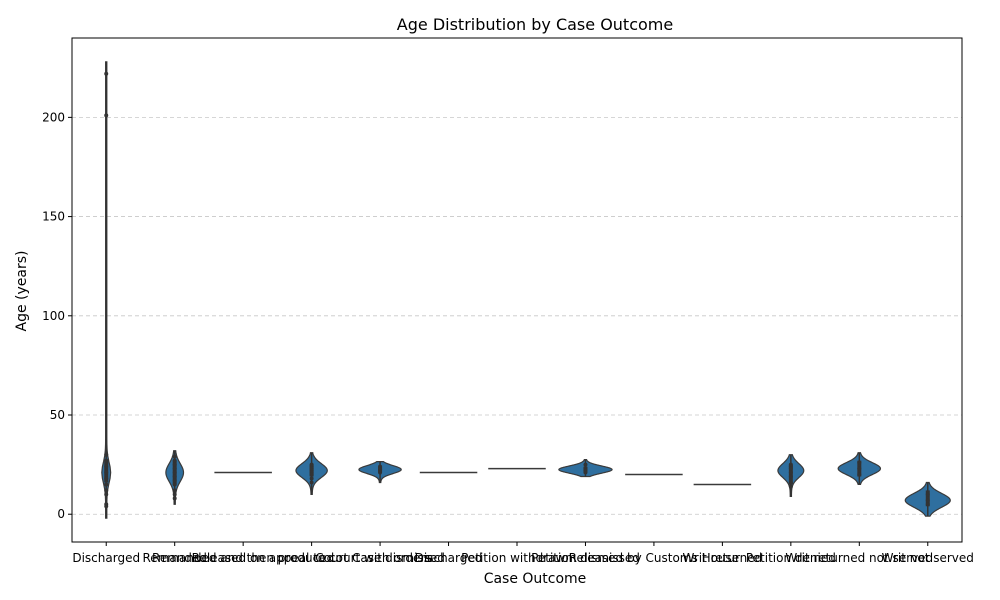 The image size is (1000, 600). I want to click on y-tick-label: 100, so click(53, 316).